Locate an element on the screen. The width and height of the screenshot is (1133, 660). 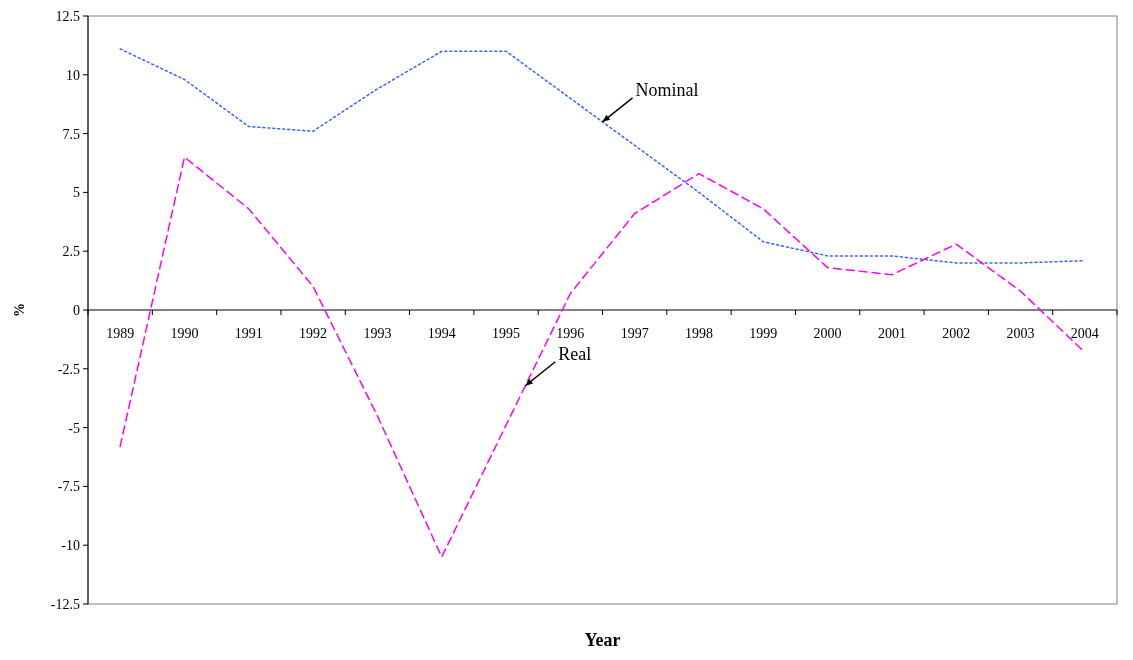
y-tick-label: -12.5 is located at coordinates (65, 604).